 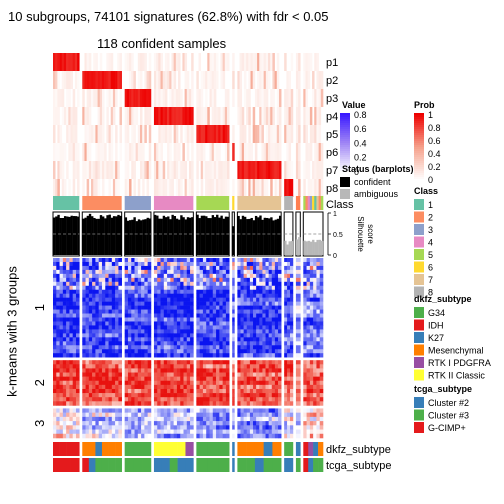 What do you see at coordinates (335, 214) in the screenshot?
I see `silhouette-tick-label: 1` at bounding box center [335, 214].